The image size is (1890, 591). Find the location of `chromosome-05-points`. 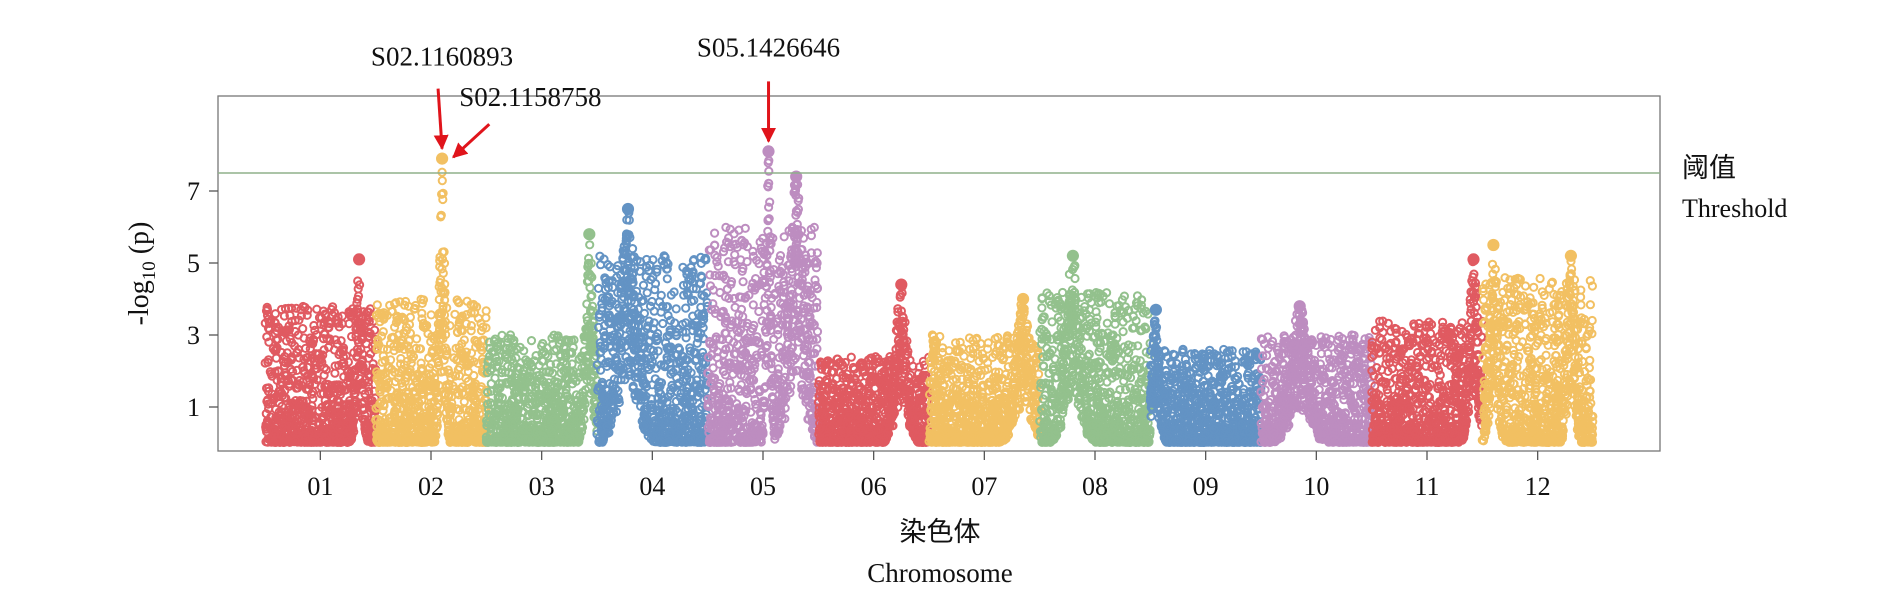

chromosome-05-points is located at coordinates (763, 296).